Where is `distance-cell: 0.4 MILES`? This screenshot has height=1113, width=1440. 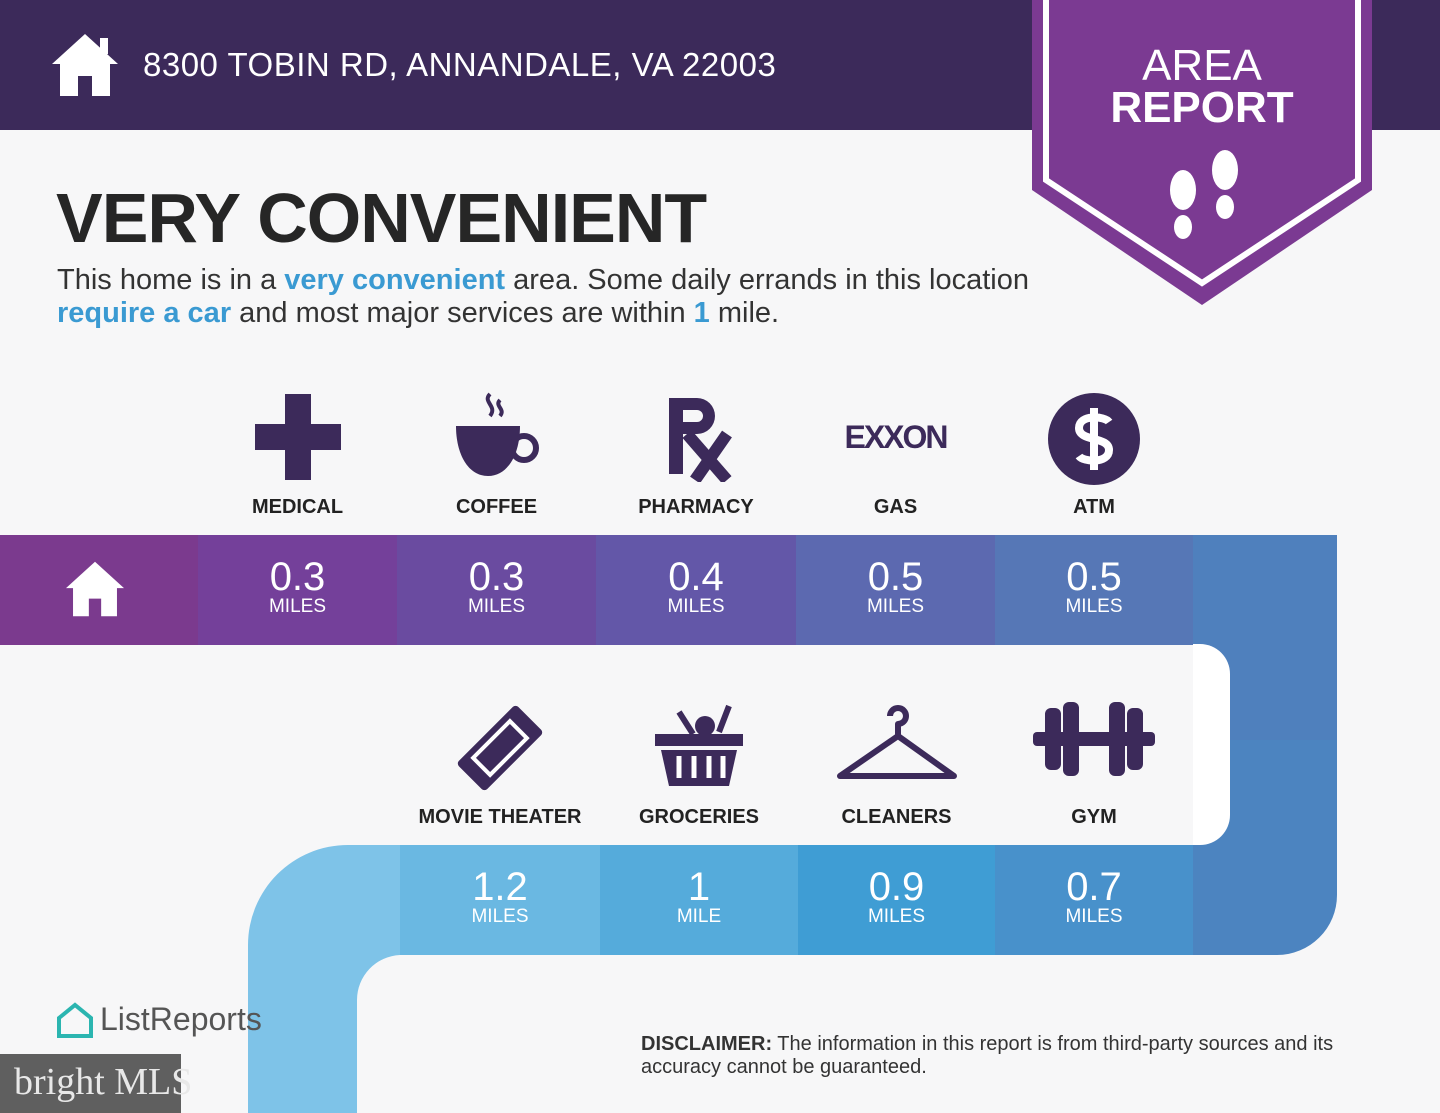 distance-cell: 0.4 MILES is located at coordinates (696, 590).